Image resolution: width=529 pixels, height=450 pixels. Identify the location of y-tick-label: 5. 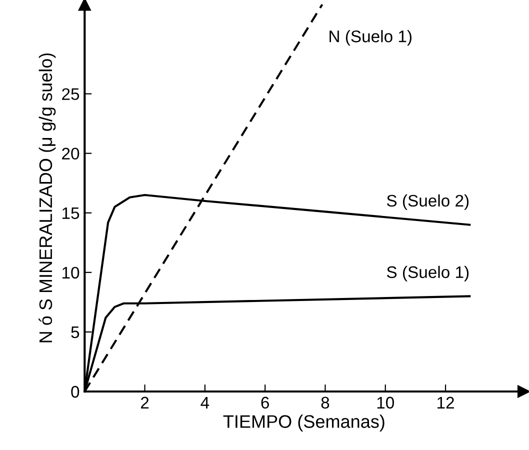
(75, 332).